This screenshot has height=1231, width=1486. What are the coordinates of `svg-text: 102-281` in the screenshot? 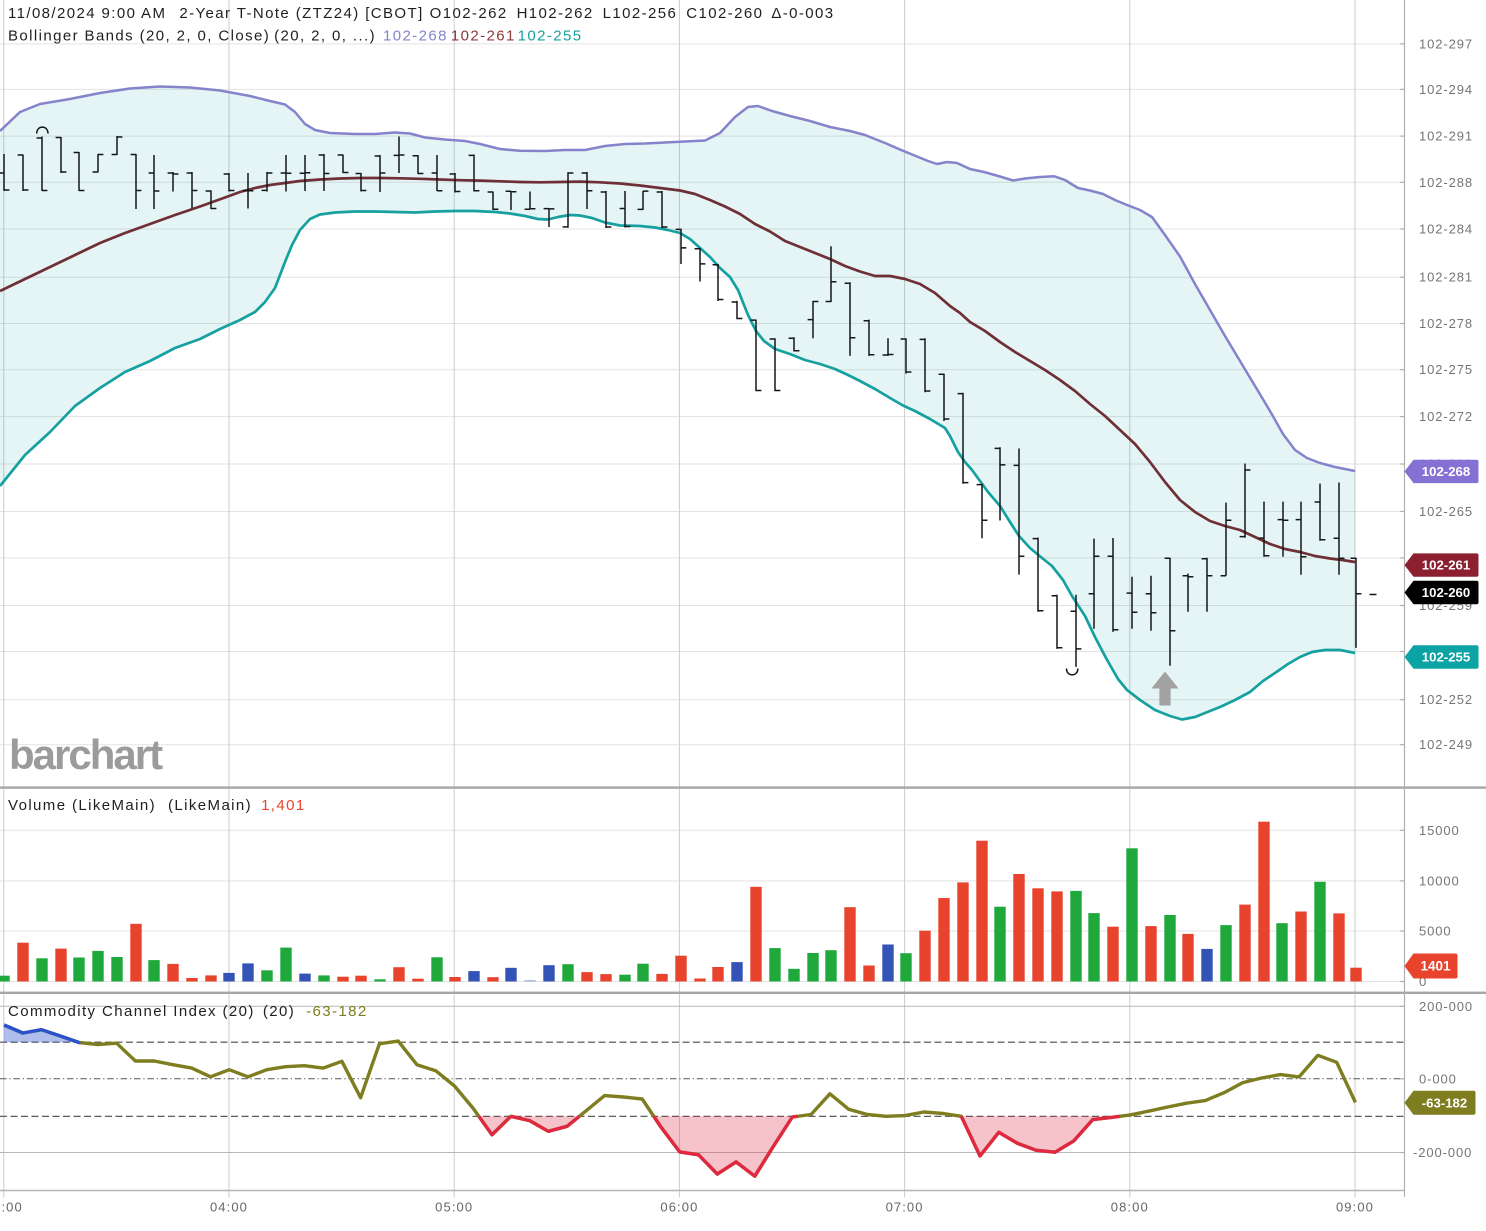 It's located at (1446, 277).